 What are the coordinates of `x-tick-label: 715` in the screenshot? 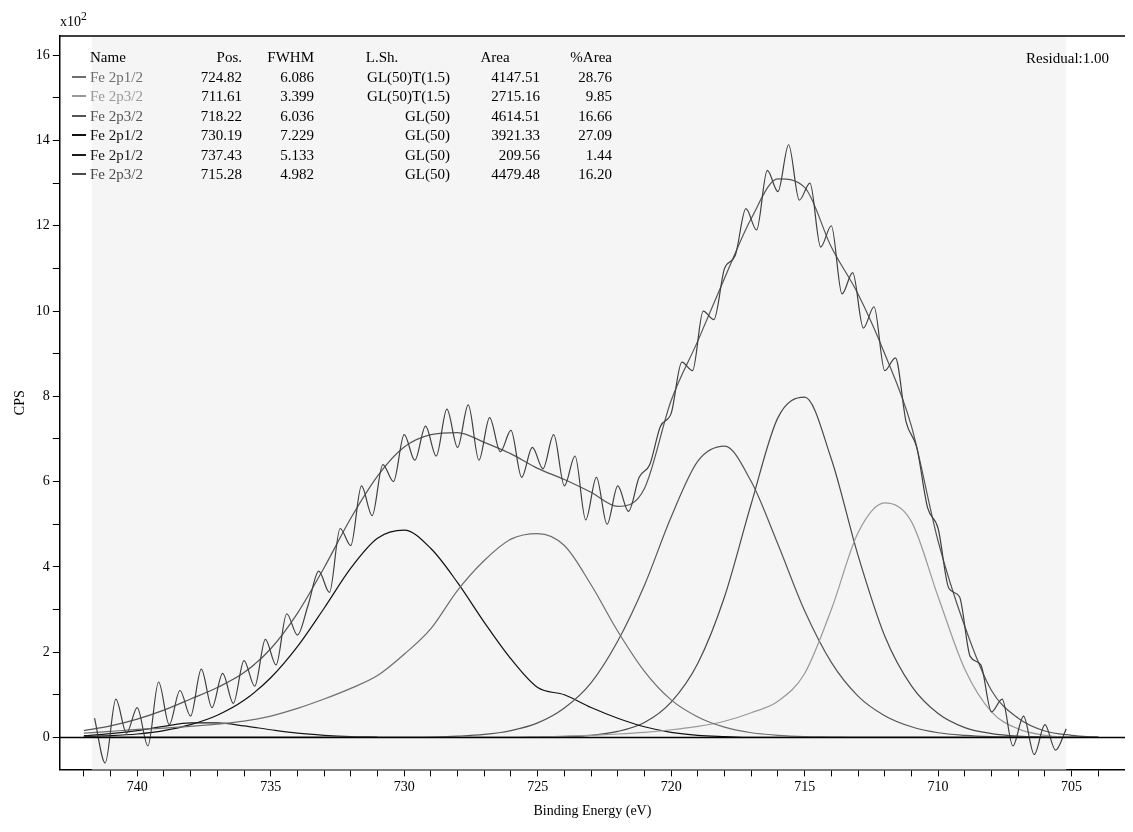 It's located at (805, 787).